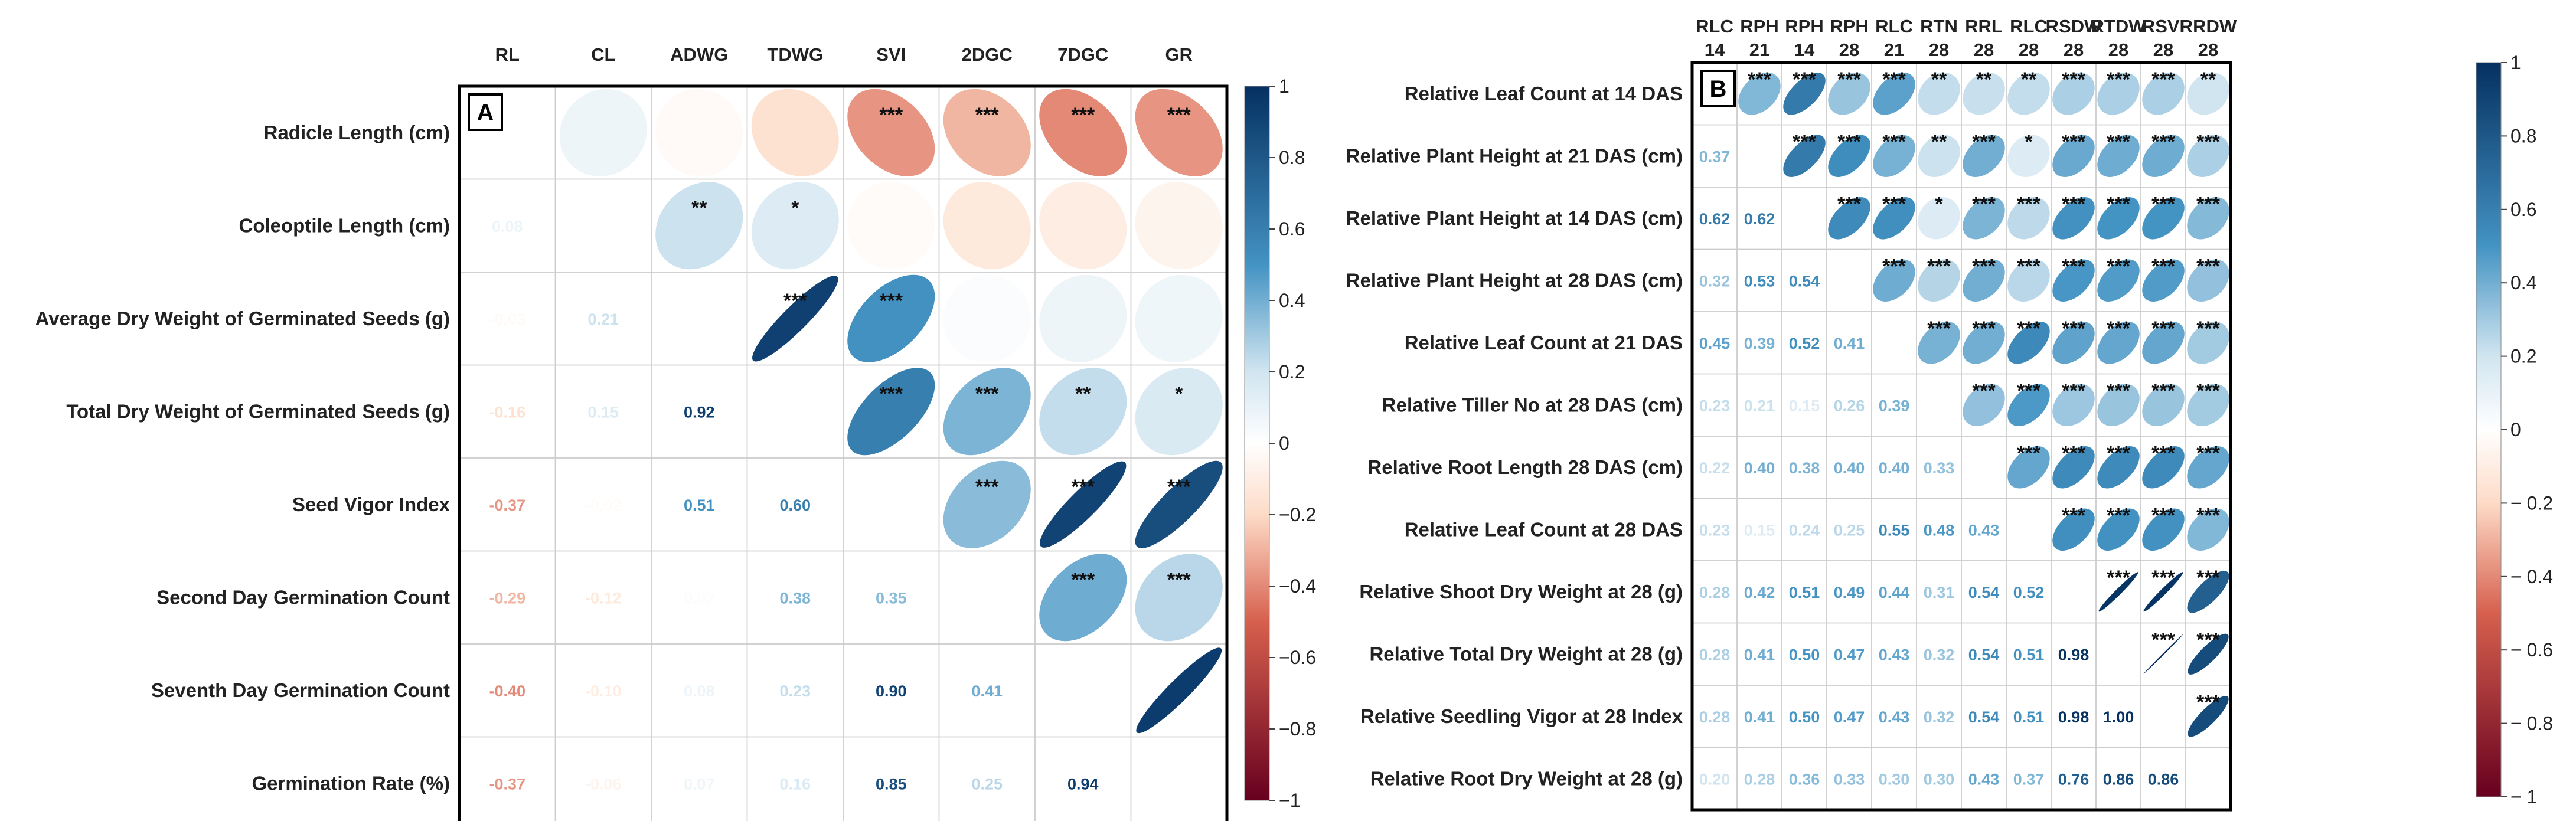 Image resolution: width=2576 pixels, height=821 pixels. I want to click on colorbar-tick-label: 1, so click(2515, 62).